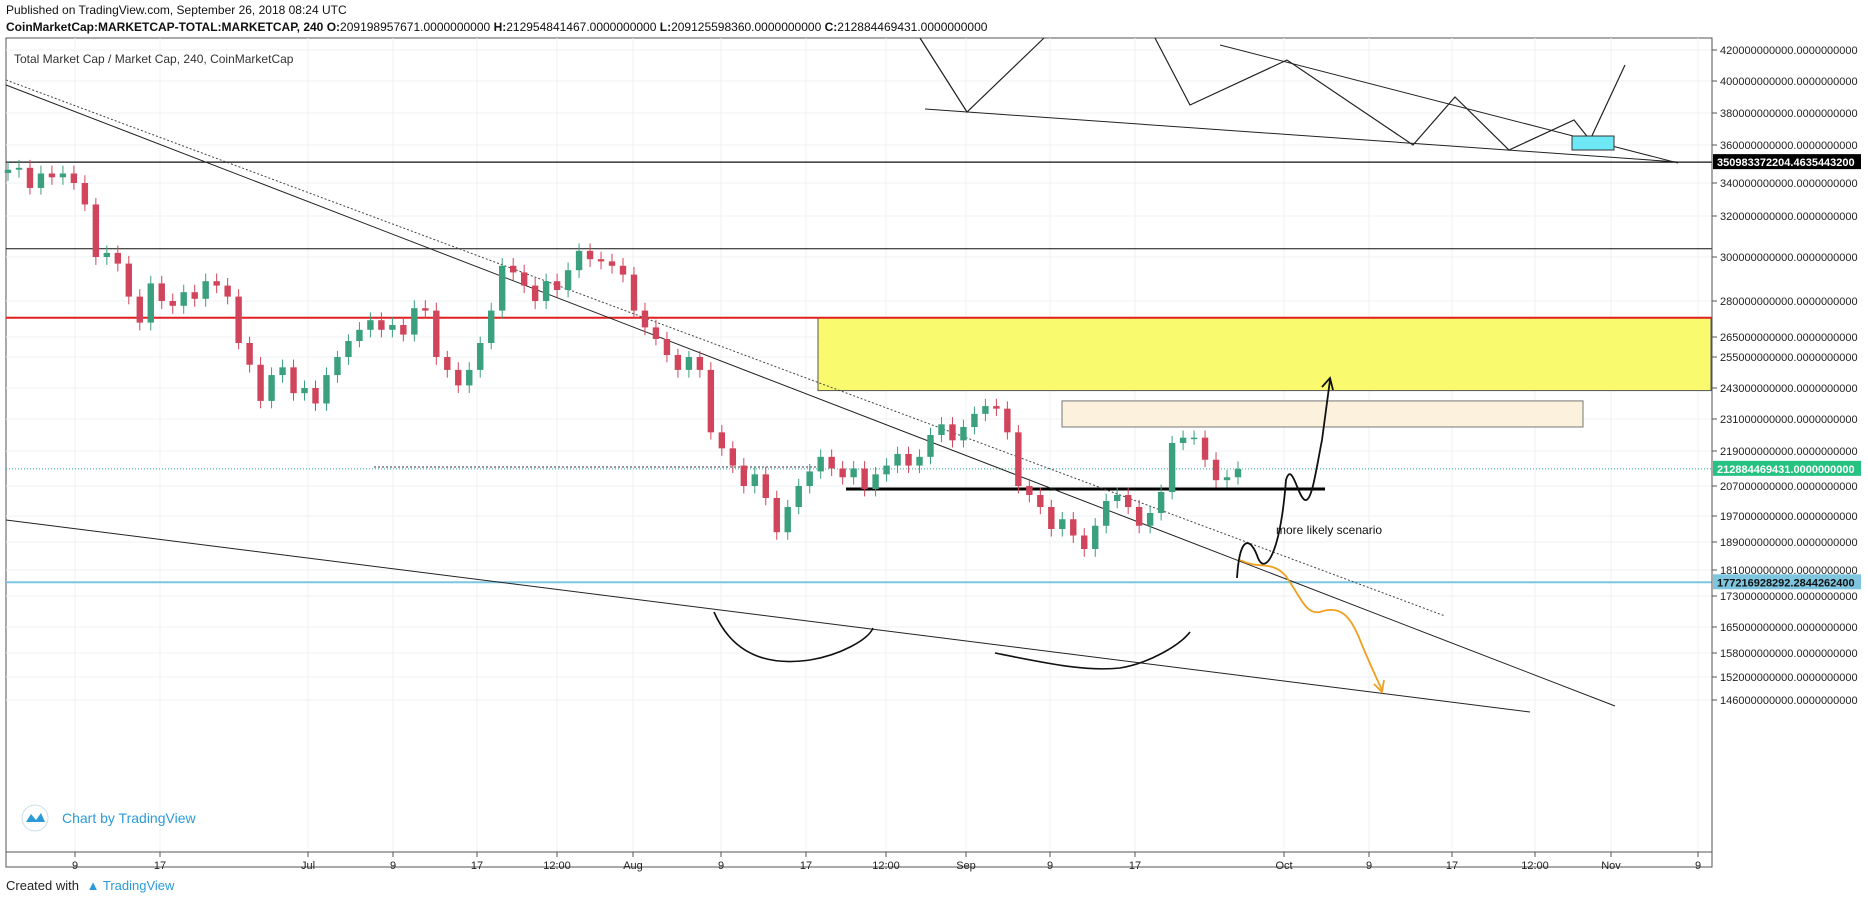  Describe the element at coordinates (1789, 654) in the screenshot. I see `y-tick-label: 158000000000.0000000000` at that location.